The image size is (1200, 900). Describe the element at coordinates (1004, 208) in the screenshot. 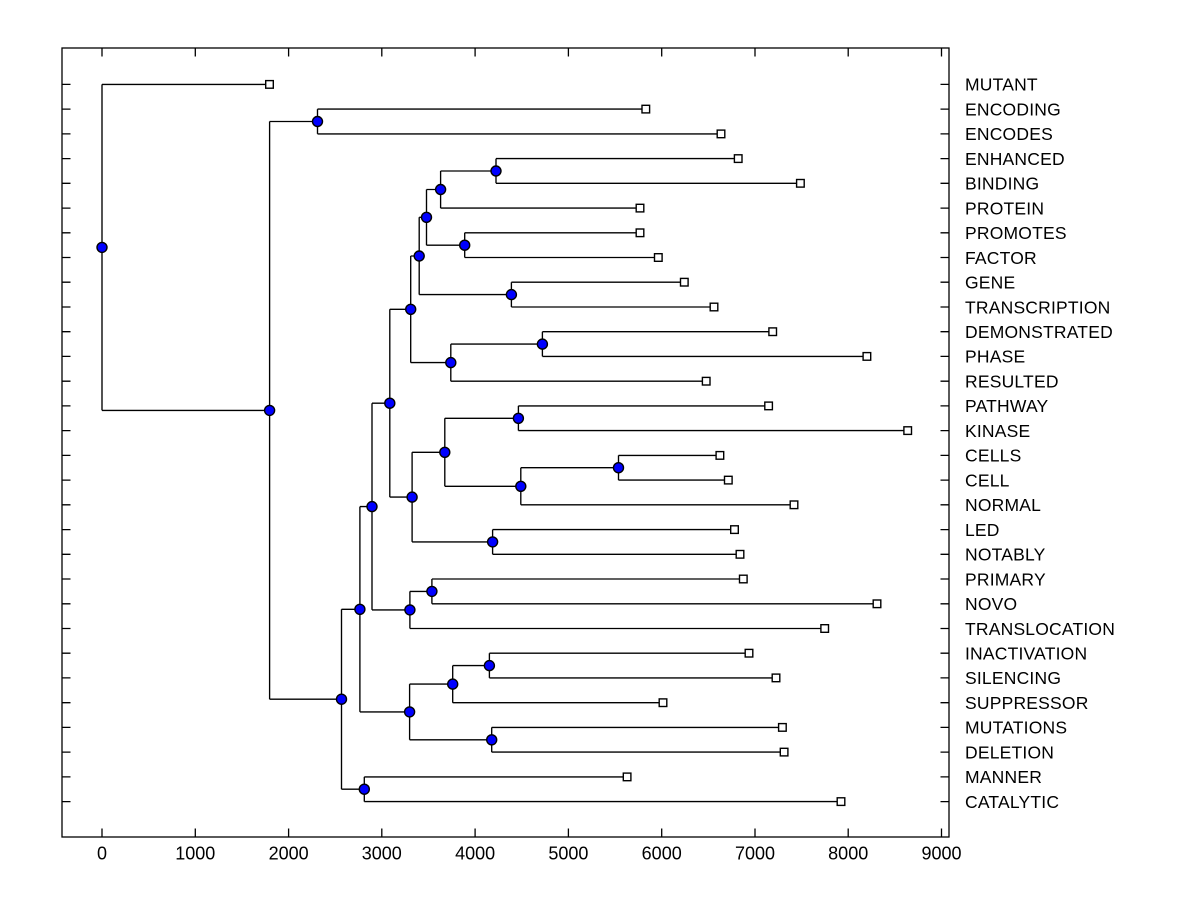

I see `svg-text: PROTEIN` at that location.